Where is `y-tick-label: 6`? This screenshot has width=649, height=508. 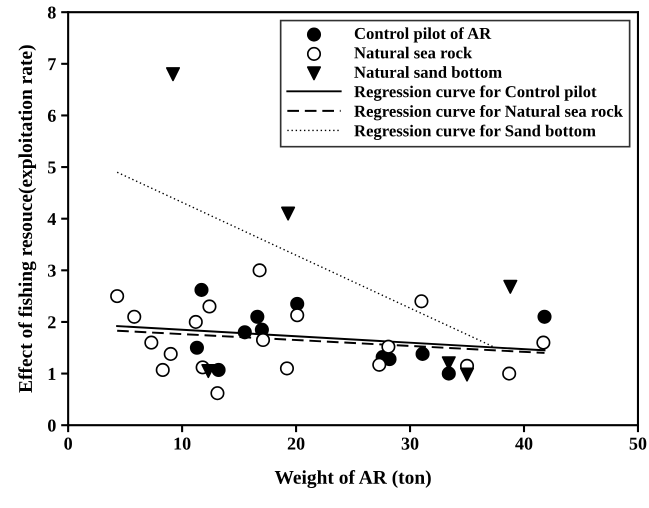 y-tick-label: 6 is located at coordinates (52, 116).